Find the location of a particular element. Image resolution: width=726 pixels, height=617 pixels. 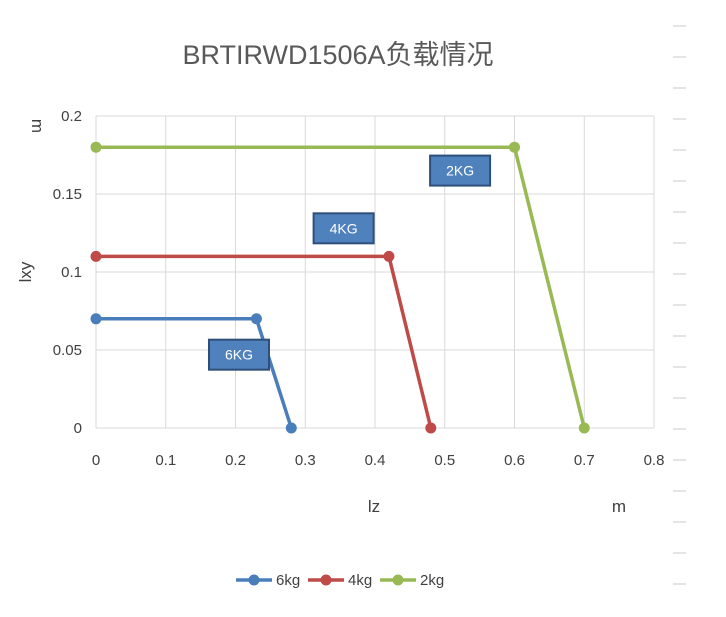

y-tick-label: 0.15 is located at coordinates (67, 194).